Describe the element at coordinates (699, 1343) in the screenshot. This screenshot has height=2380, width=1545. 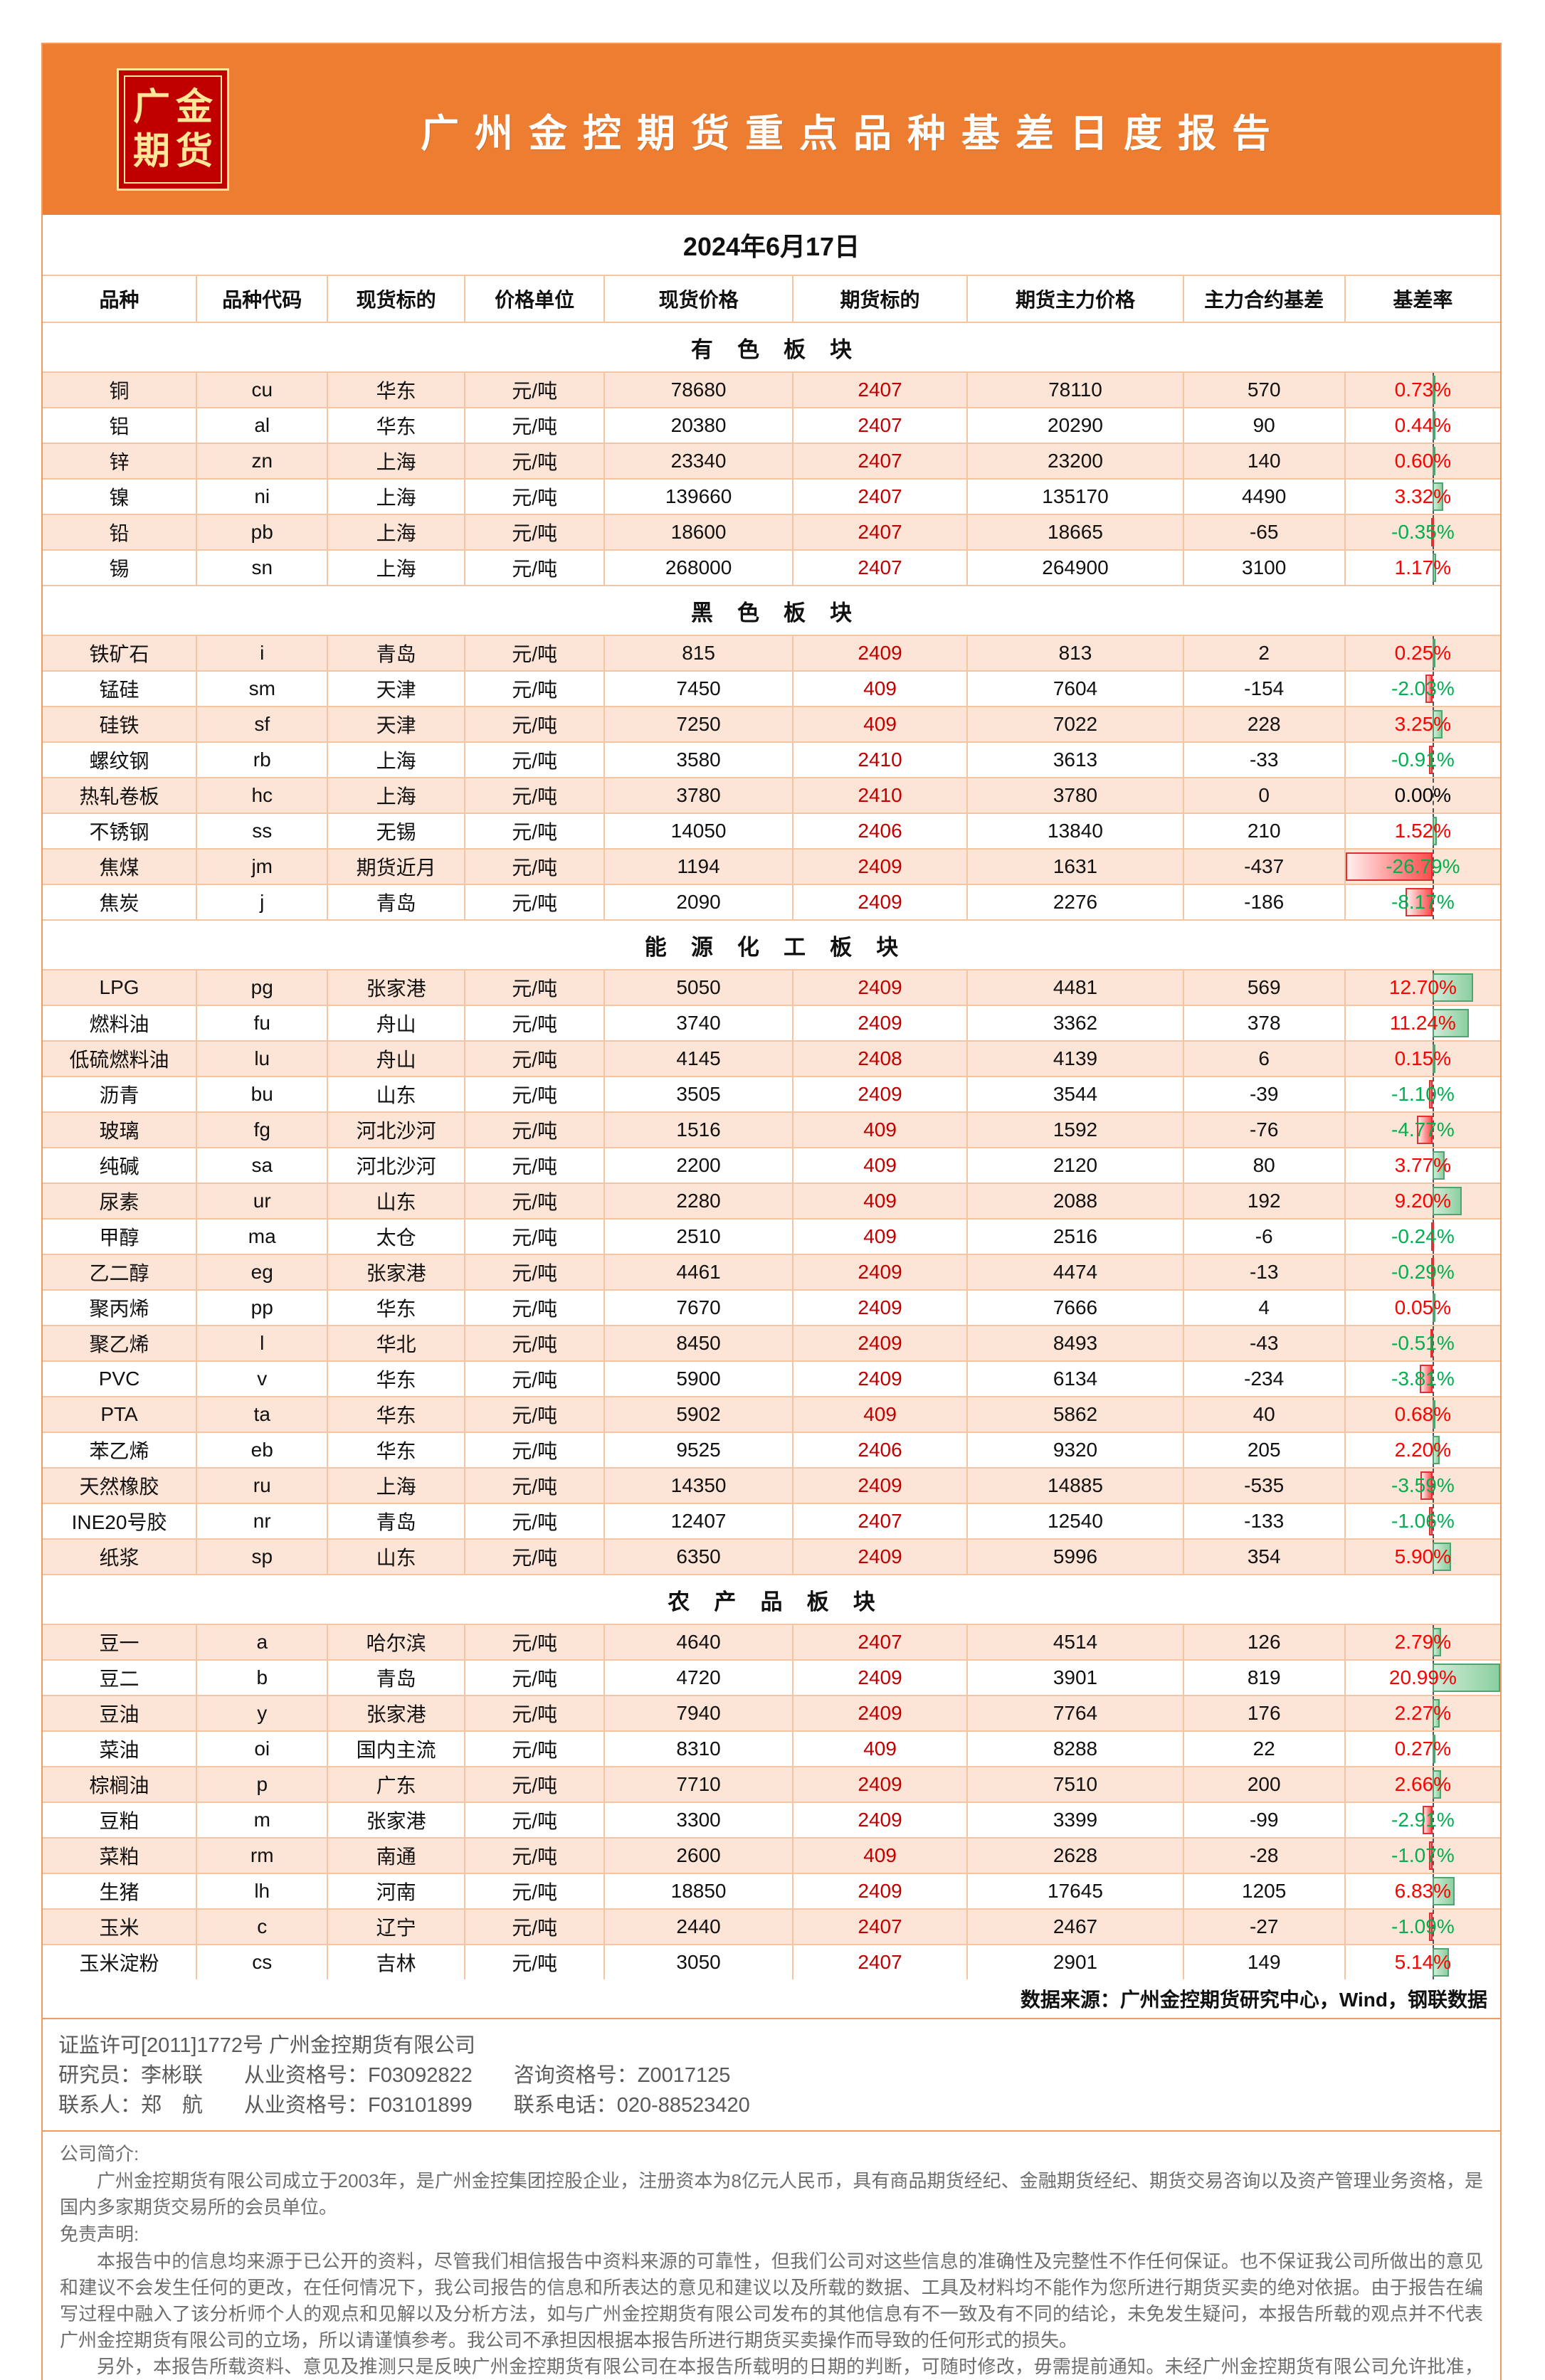
I see `cell-spot-price: 8450` at that location.